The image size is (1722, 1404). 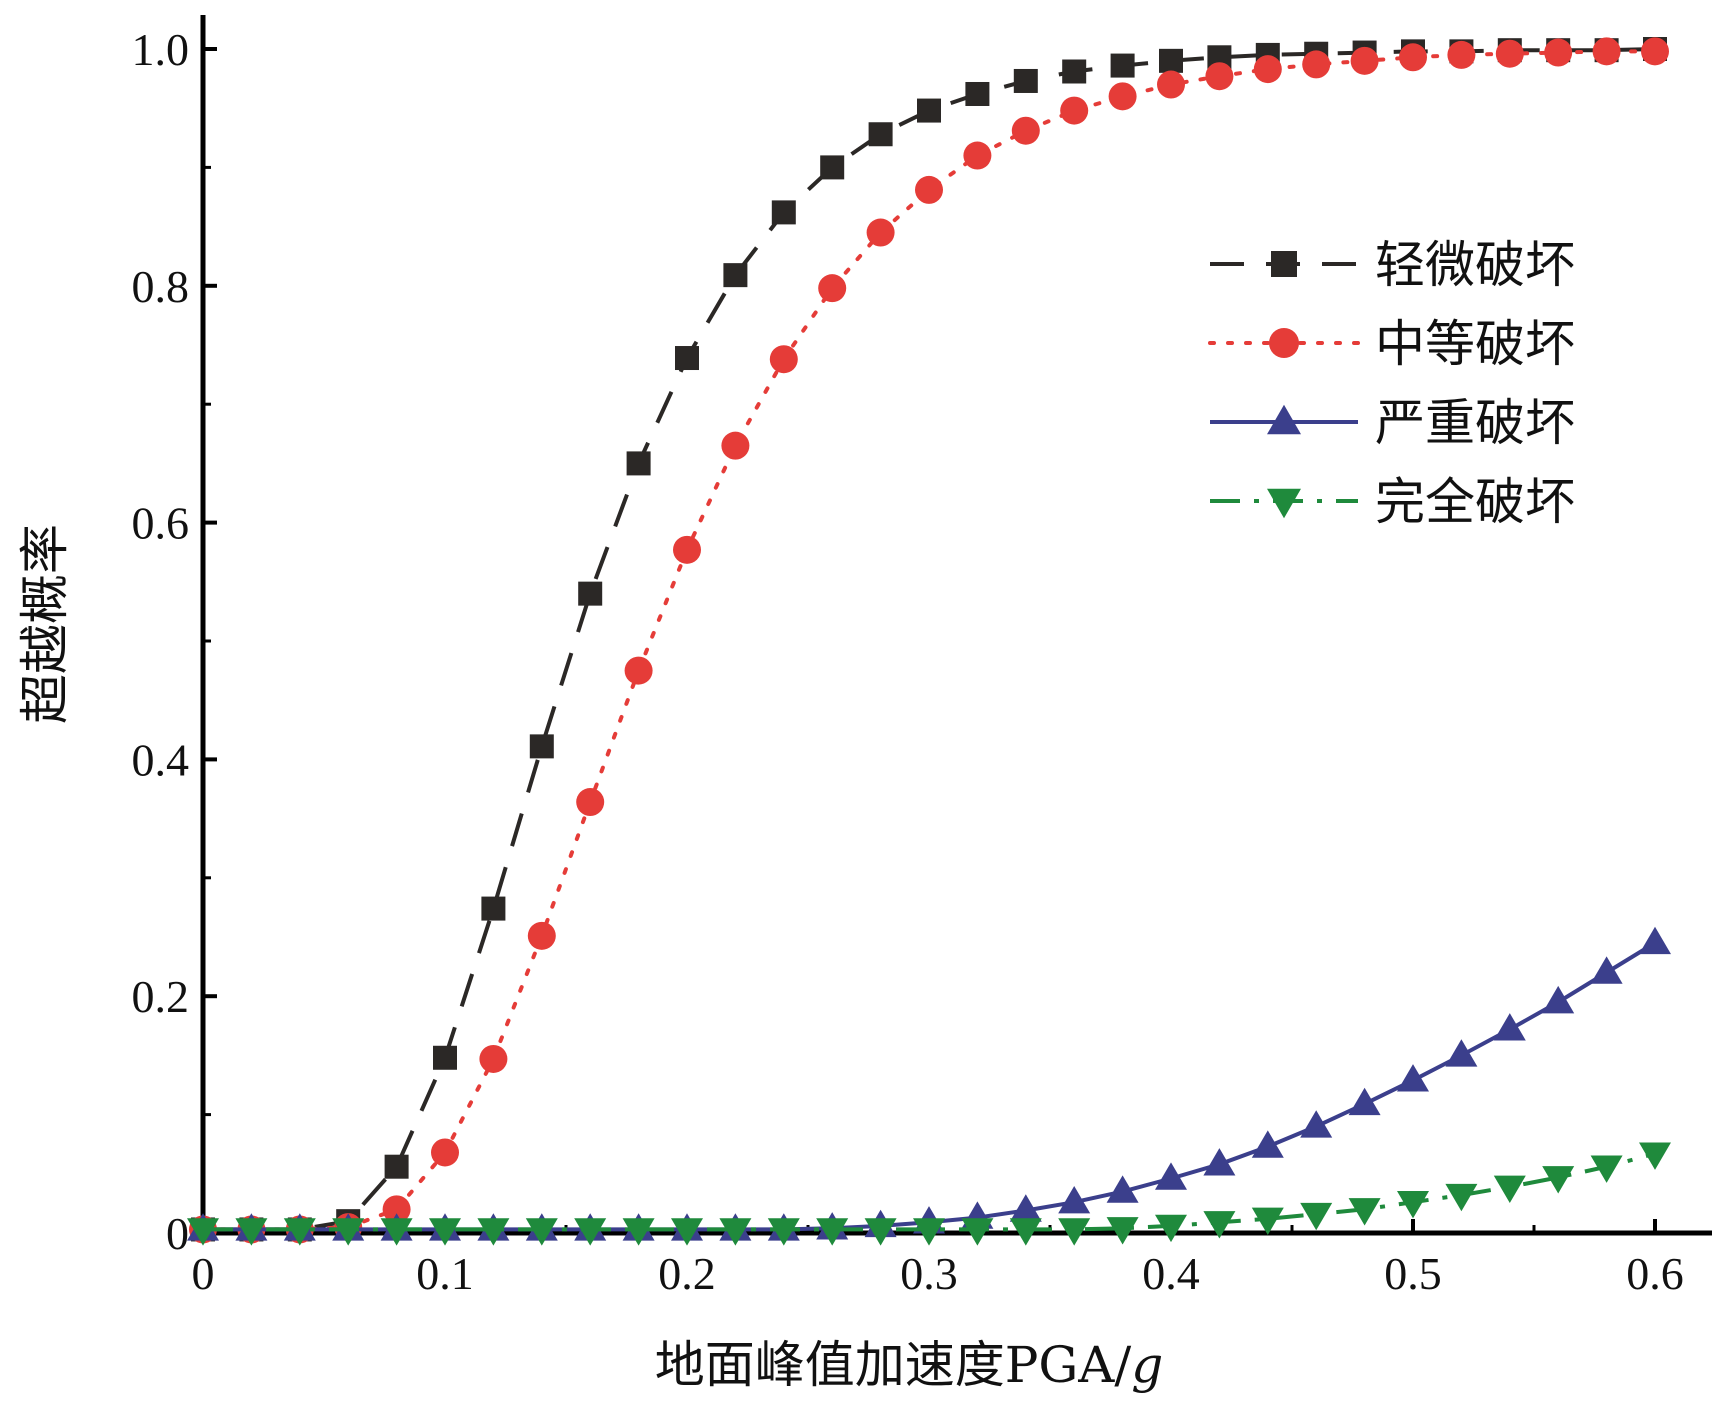 What do you see at coordinates (1413, 1273) in the screenshot?
I see `x-tick-label: 0.5` at bounding box center [1413, 1273].